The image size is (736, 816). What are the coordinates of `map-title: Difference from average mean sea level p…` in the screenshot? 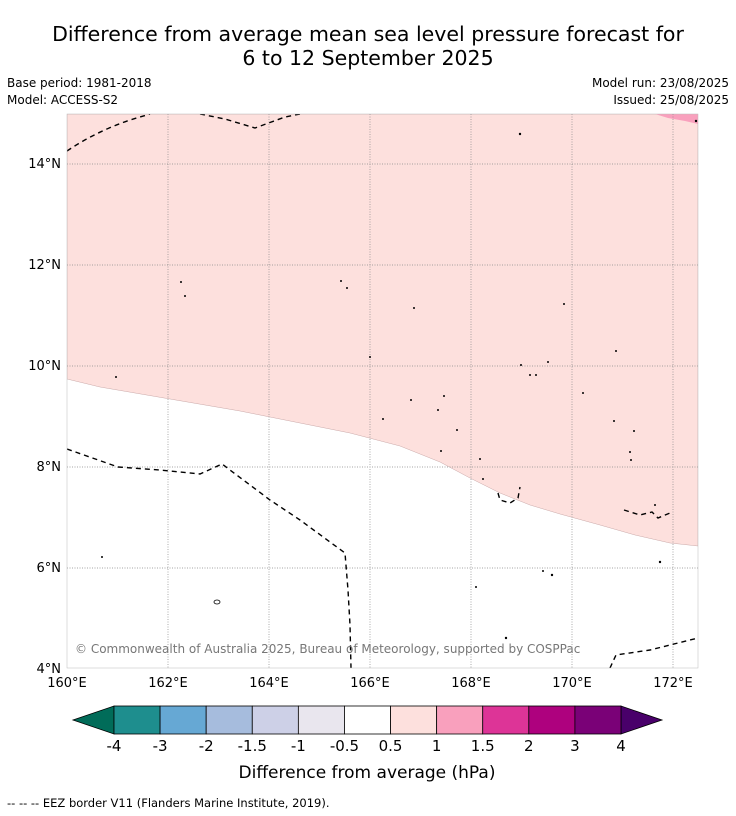 It's located at (368, 46).